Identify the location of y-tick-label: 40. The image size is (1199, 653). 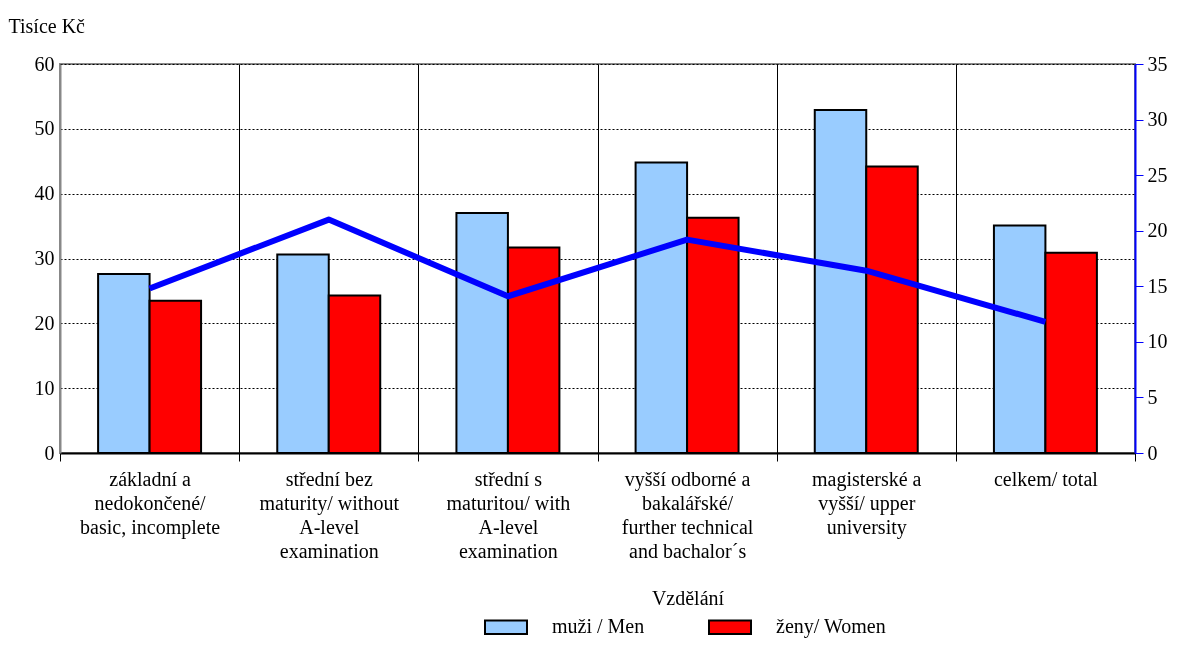
(44, 193).